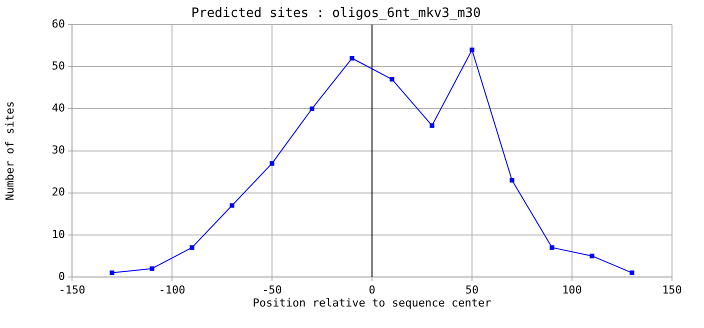  I want to click on y-tick-label: 10, so click(58, 234).